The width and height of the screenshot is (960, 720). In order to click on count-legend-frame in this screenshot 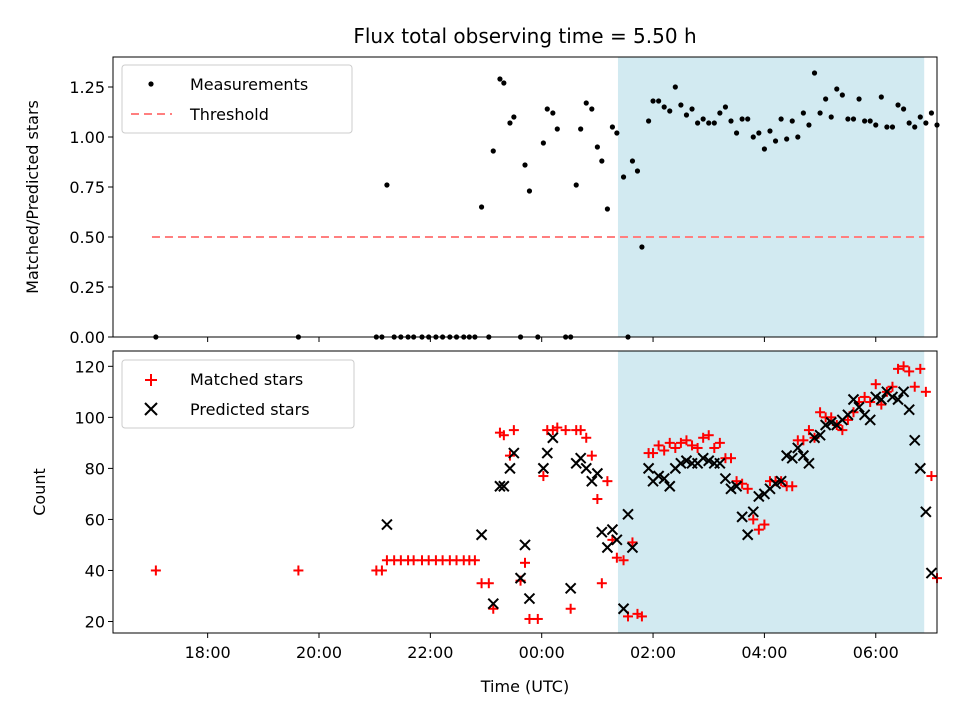, I will do `click(238, 394)`.